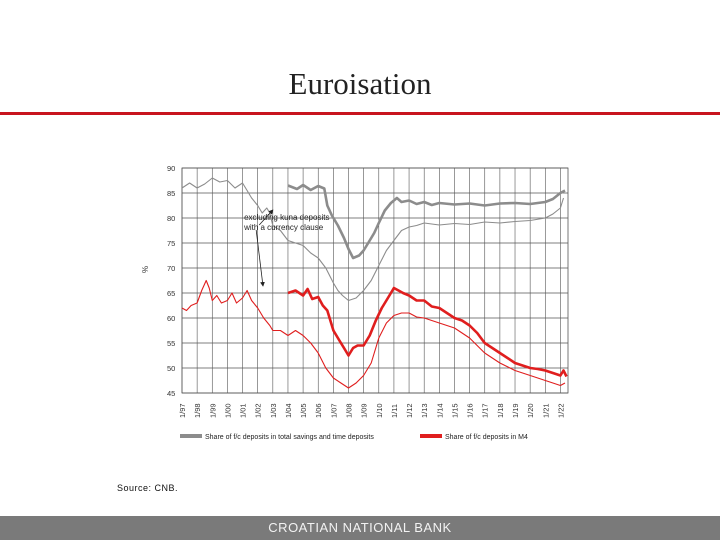  What do you see at coordinates (426, 221) in the screenshot?
I see `series-line-gray-incl` at bounding box center [426, 221].